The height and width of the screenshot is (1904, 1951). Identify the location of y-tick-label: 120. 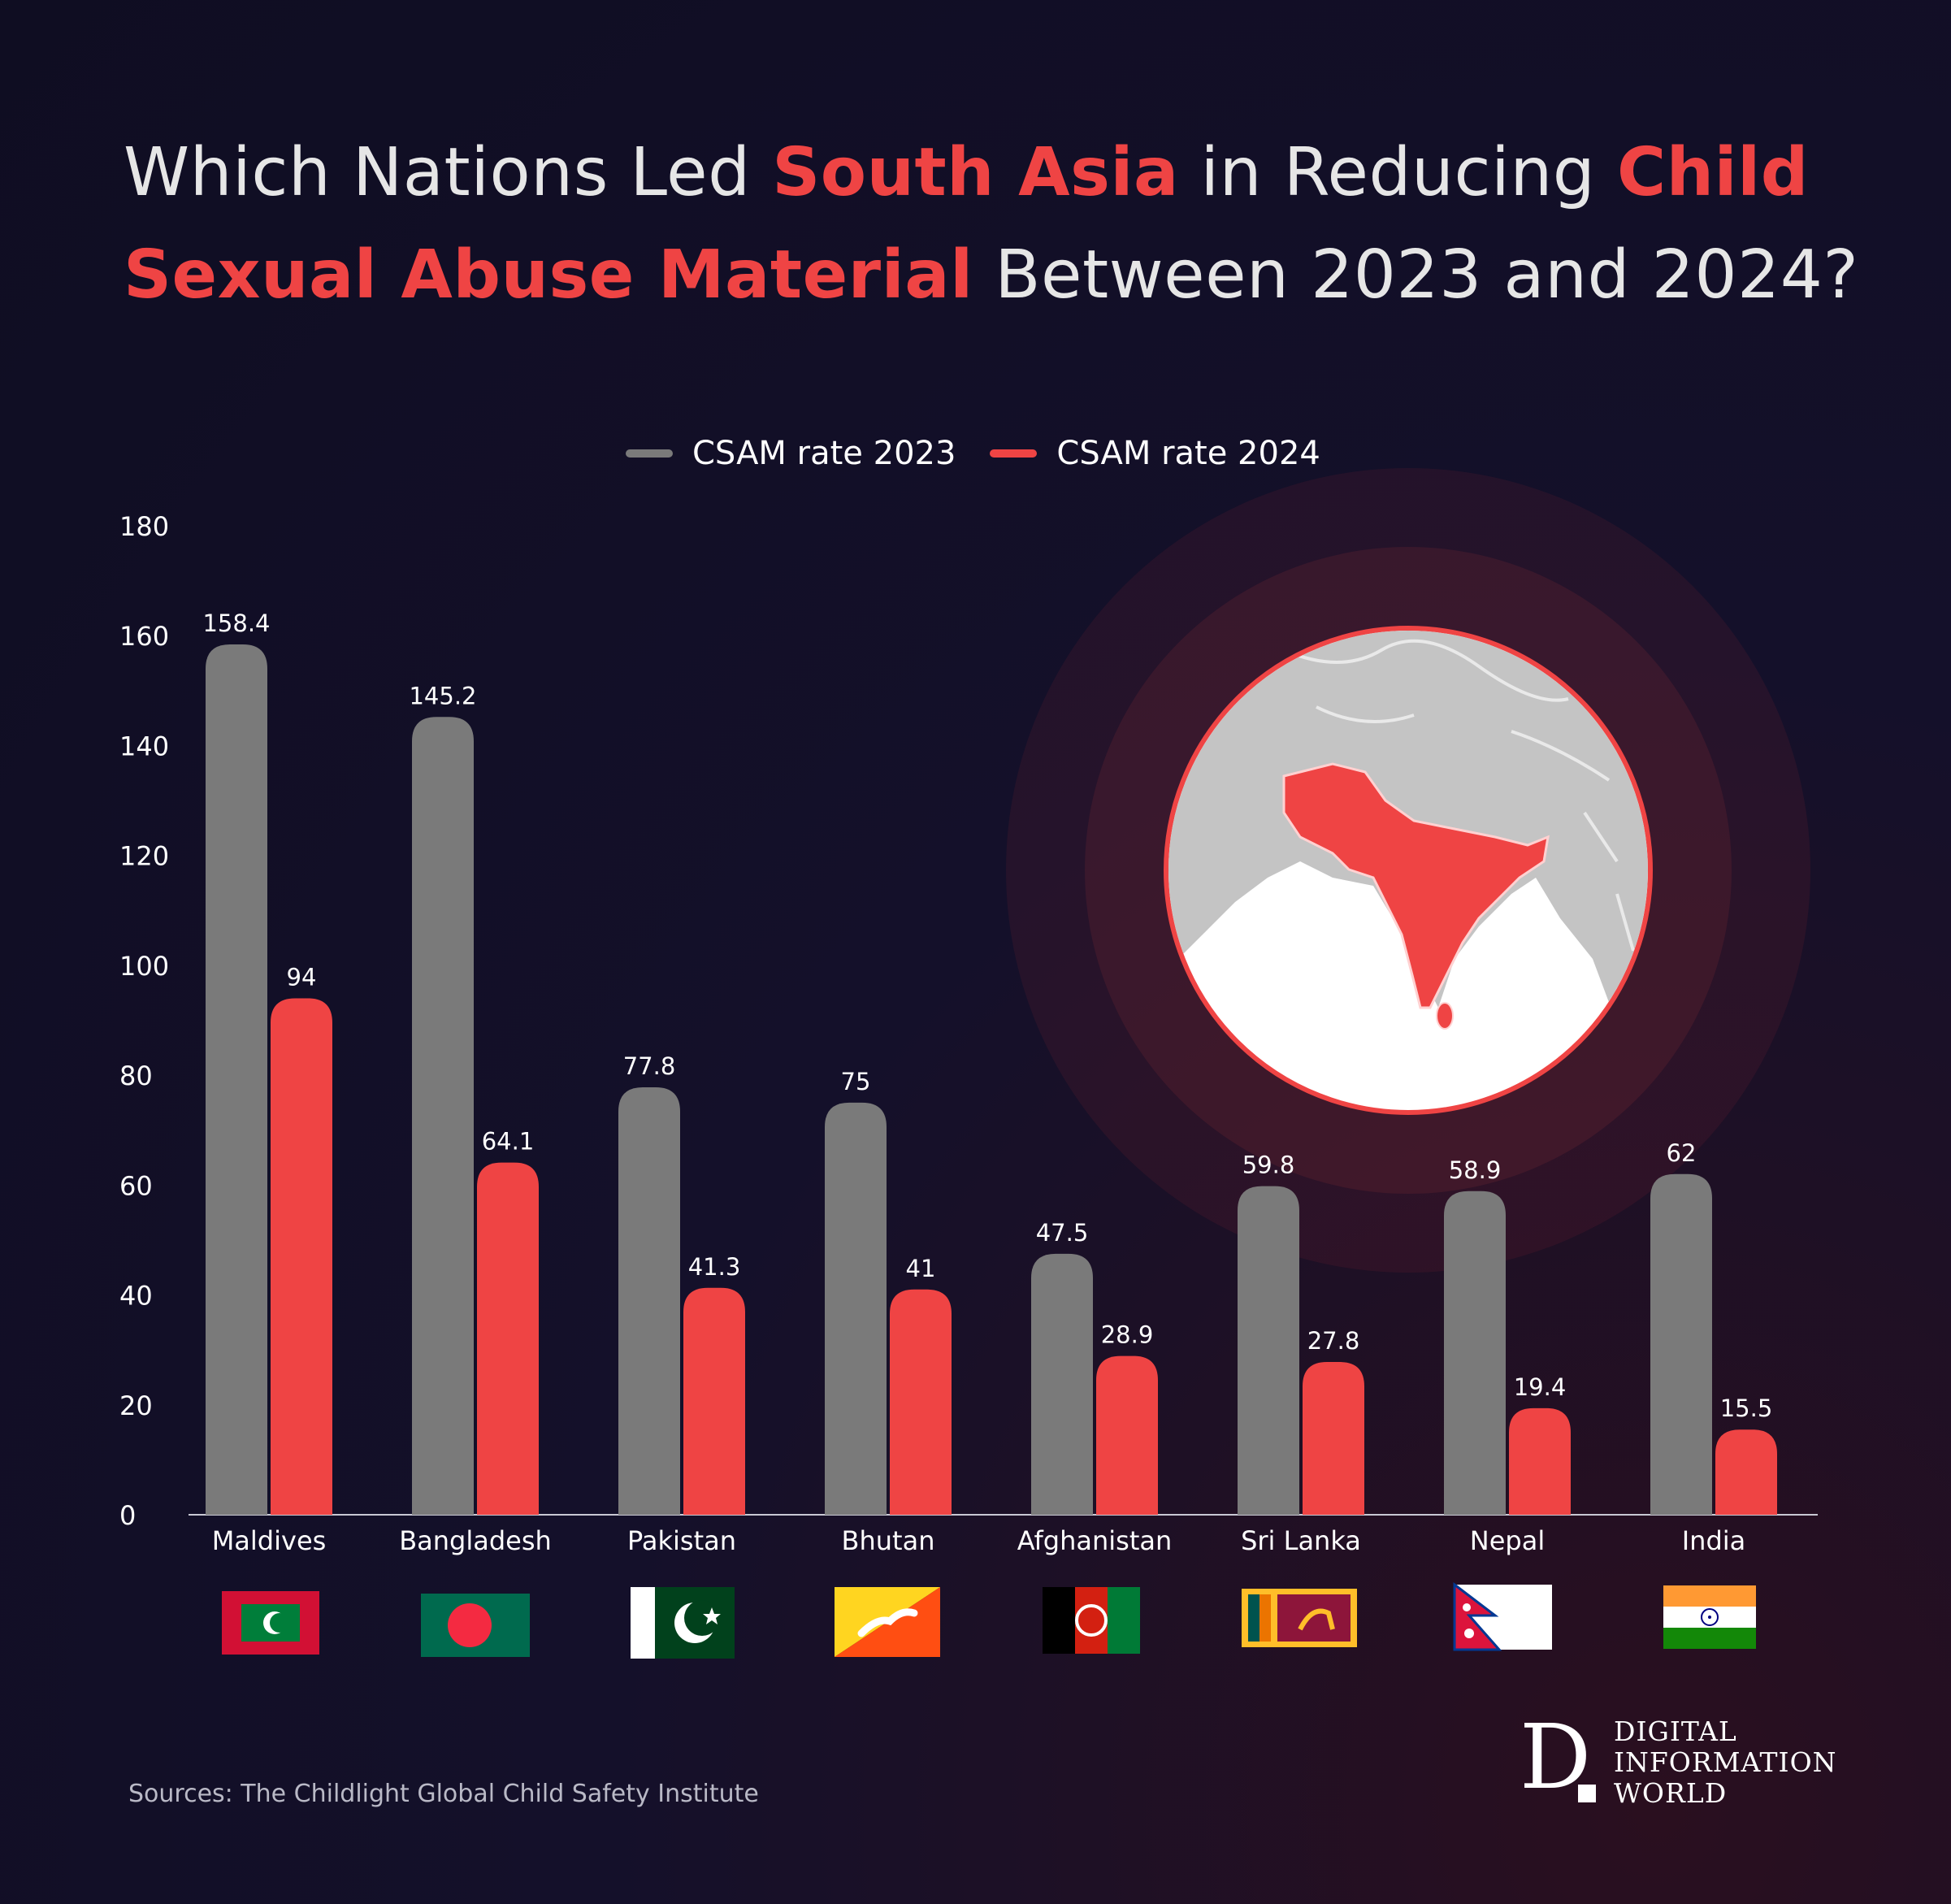
(144, 857).